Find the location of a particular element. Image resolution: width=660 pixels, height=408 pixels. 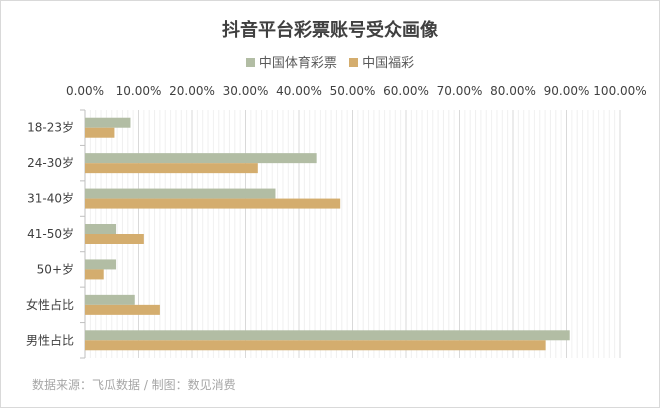

legend-item-welfare-lottery: 中国福彩 is located at coordinates (381, 61).